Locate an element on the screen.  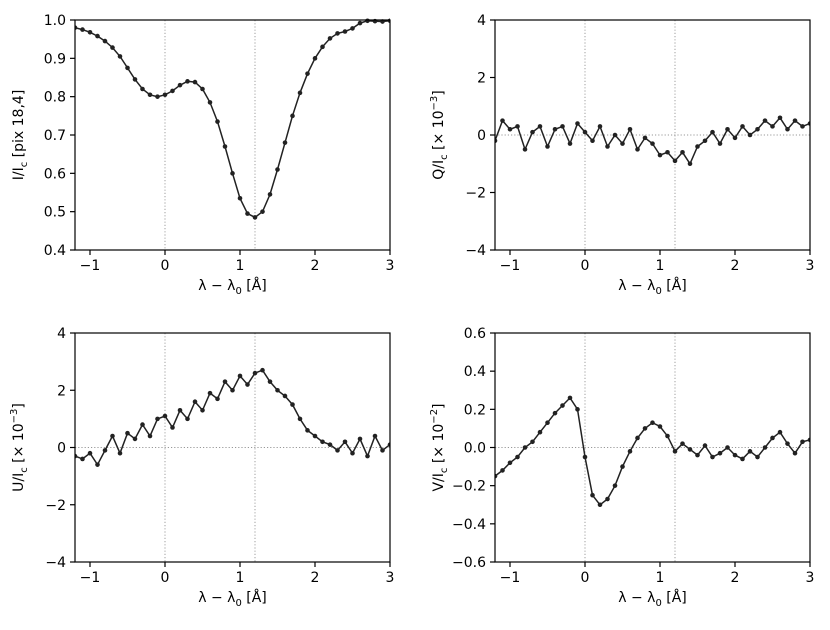
y-tick-label: 0.8 is located at coordinates (55, 98).